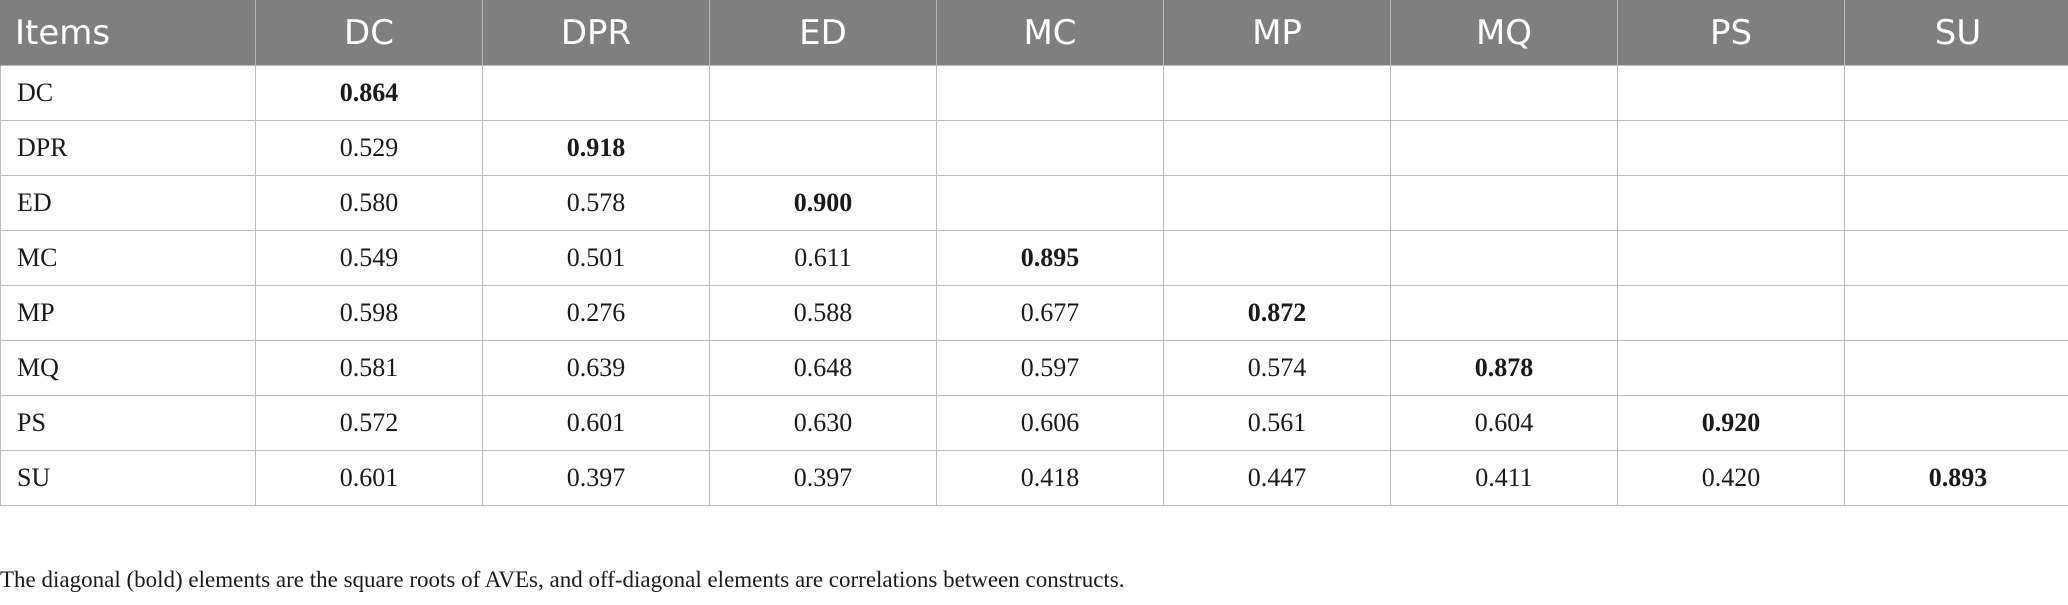 The height and width of the screenshot is (605, 2068). I want to click on diagonal-cell: 0.900, so click(823, 203).